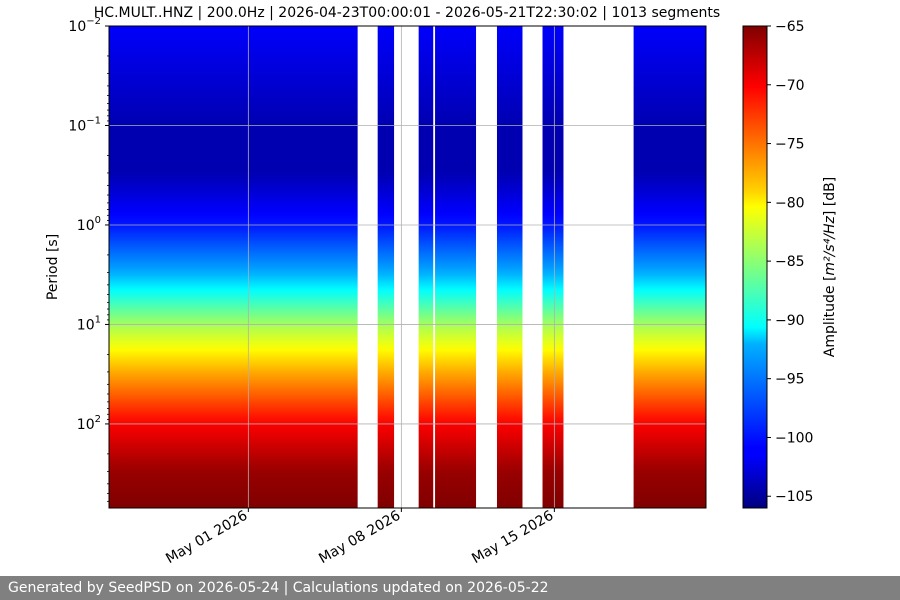 The width and height of the screenshot is (900, 600). I want to click on colorbar, so click(755, 267).